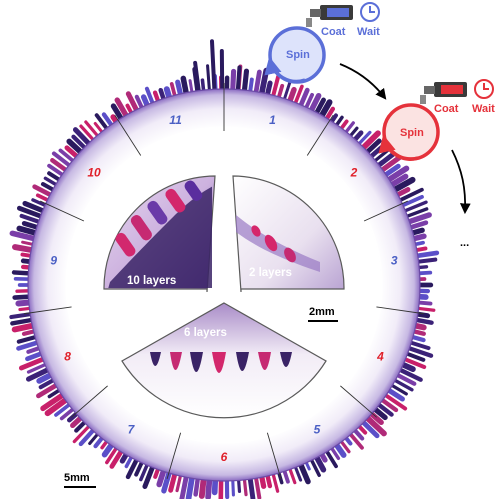 The image size is (500, 499). Describe the element at coordinates (368, 32) in the screenshot. I see `wait-label-1: Wait` at that location.